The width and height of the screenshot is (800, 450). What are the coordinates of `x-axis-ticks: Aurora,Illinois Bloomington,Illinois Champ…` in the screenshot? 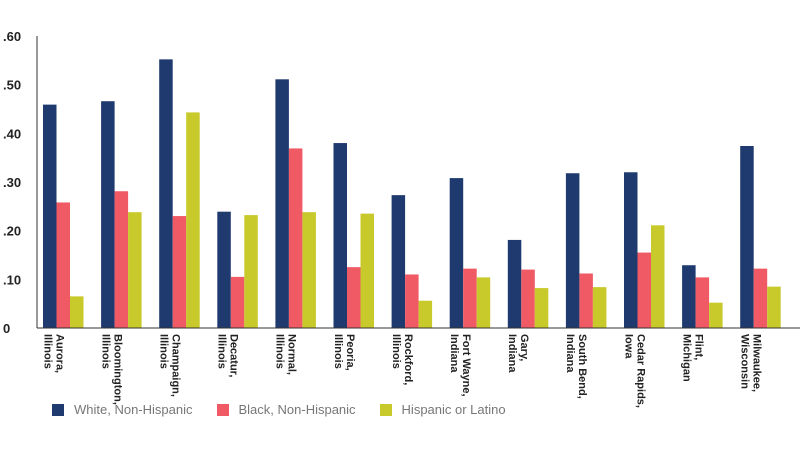 It's located at (401, 371).